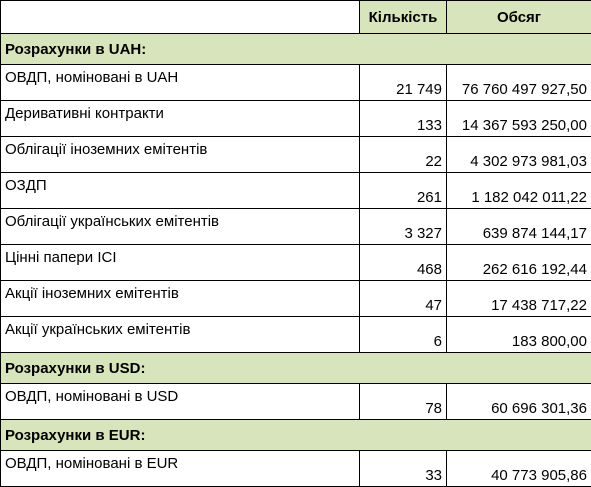 This screenshot has width=591, height=487. Describe the element at coordinates (403, 263) in the screenshot. I see `row-count: 468` at that location.